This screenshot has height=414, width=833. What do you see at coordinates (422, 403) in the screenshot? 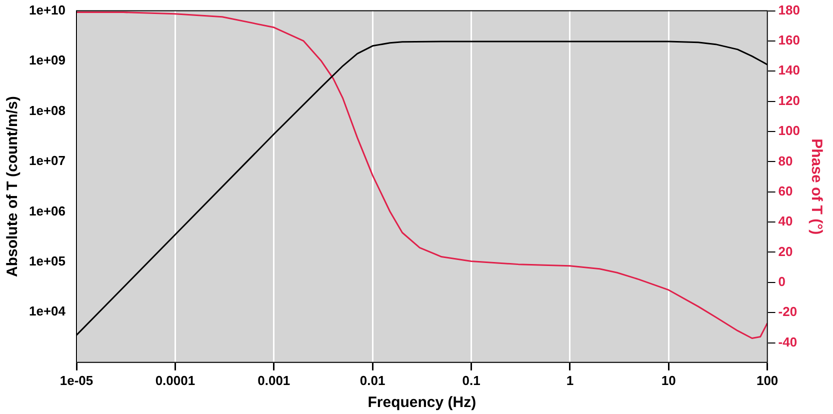
I see `x-axis-title: Frequency (Hz)` at bounding box center [422, 403].